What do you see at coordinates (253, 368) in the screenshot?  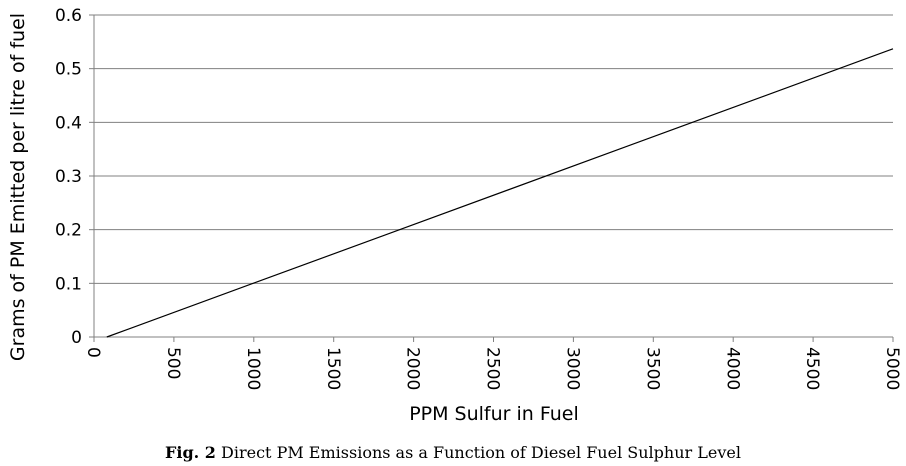 I see `x-tick-label: 1000` at bounding box center [253, 368].